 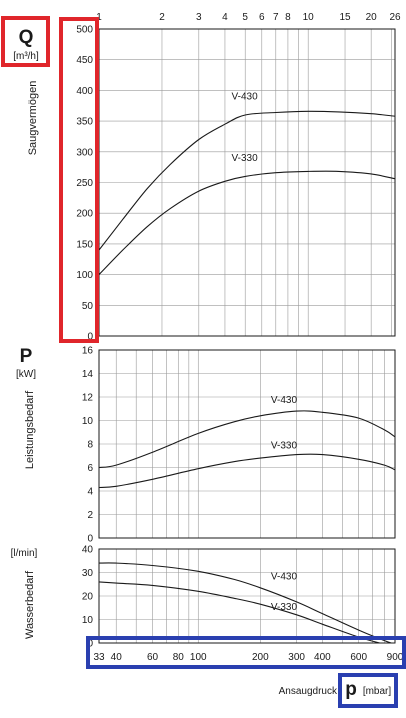 What do you see at coordinates (84, 60) in the screenshot?
I see `y-tick-label: 450` at bounding box center [84, 60].